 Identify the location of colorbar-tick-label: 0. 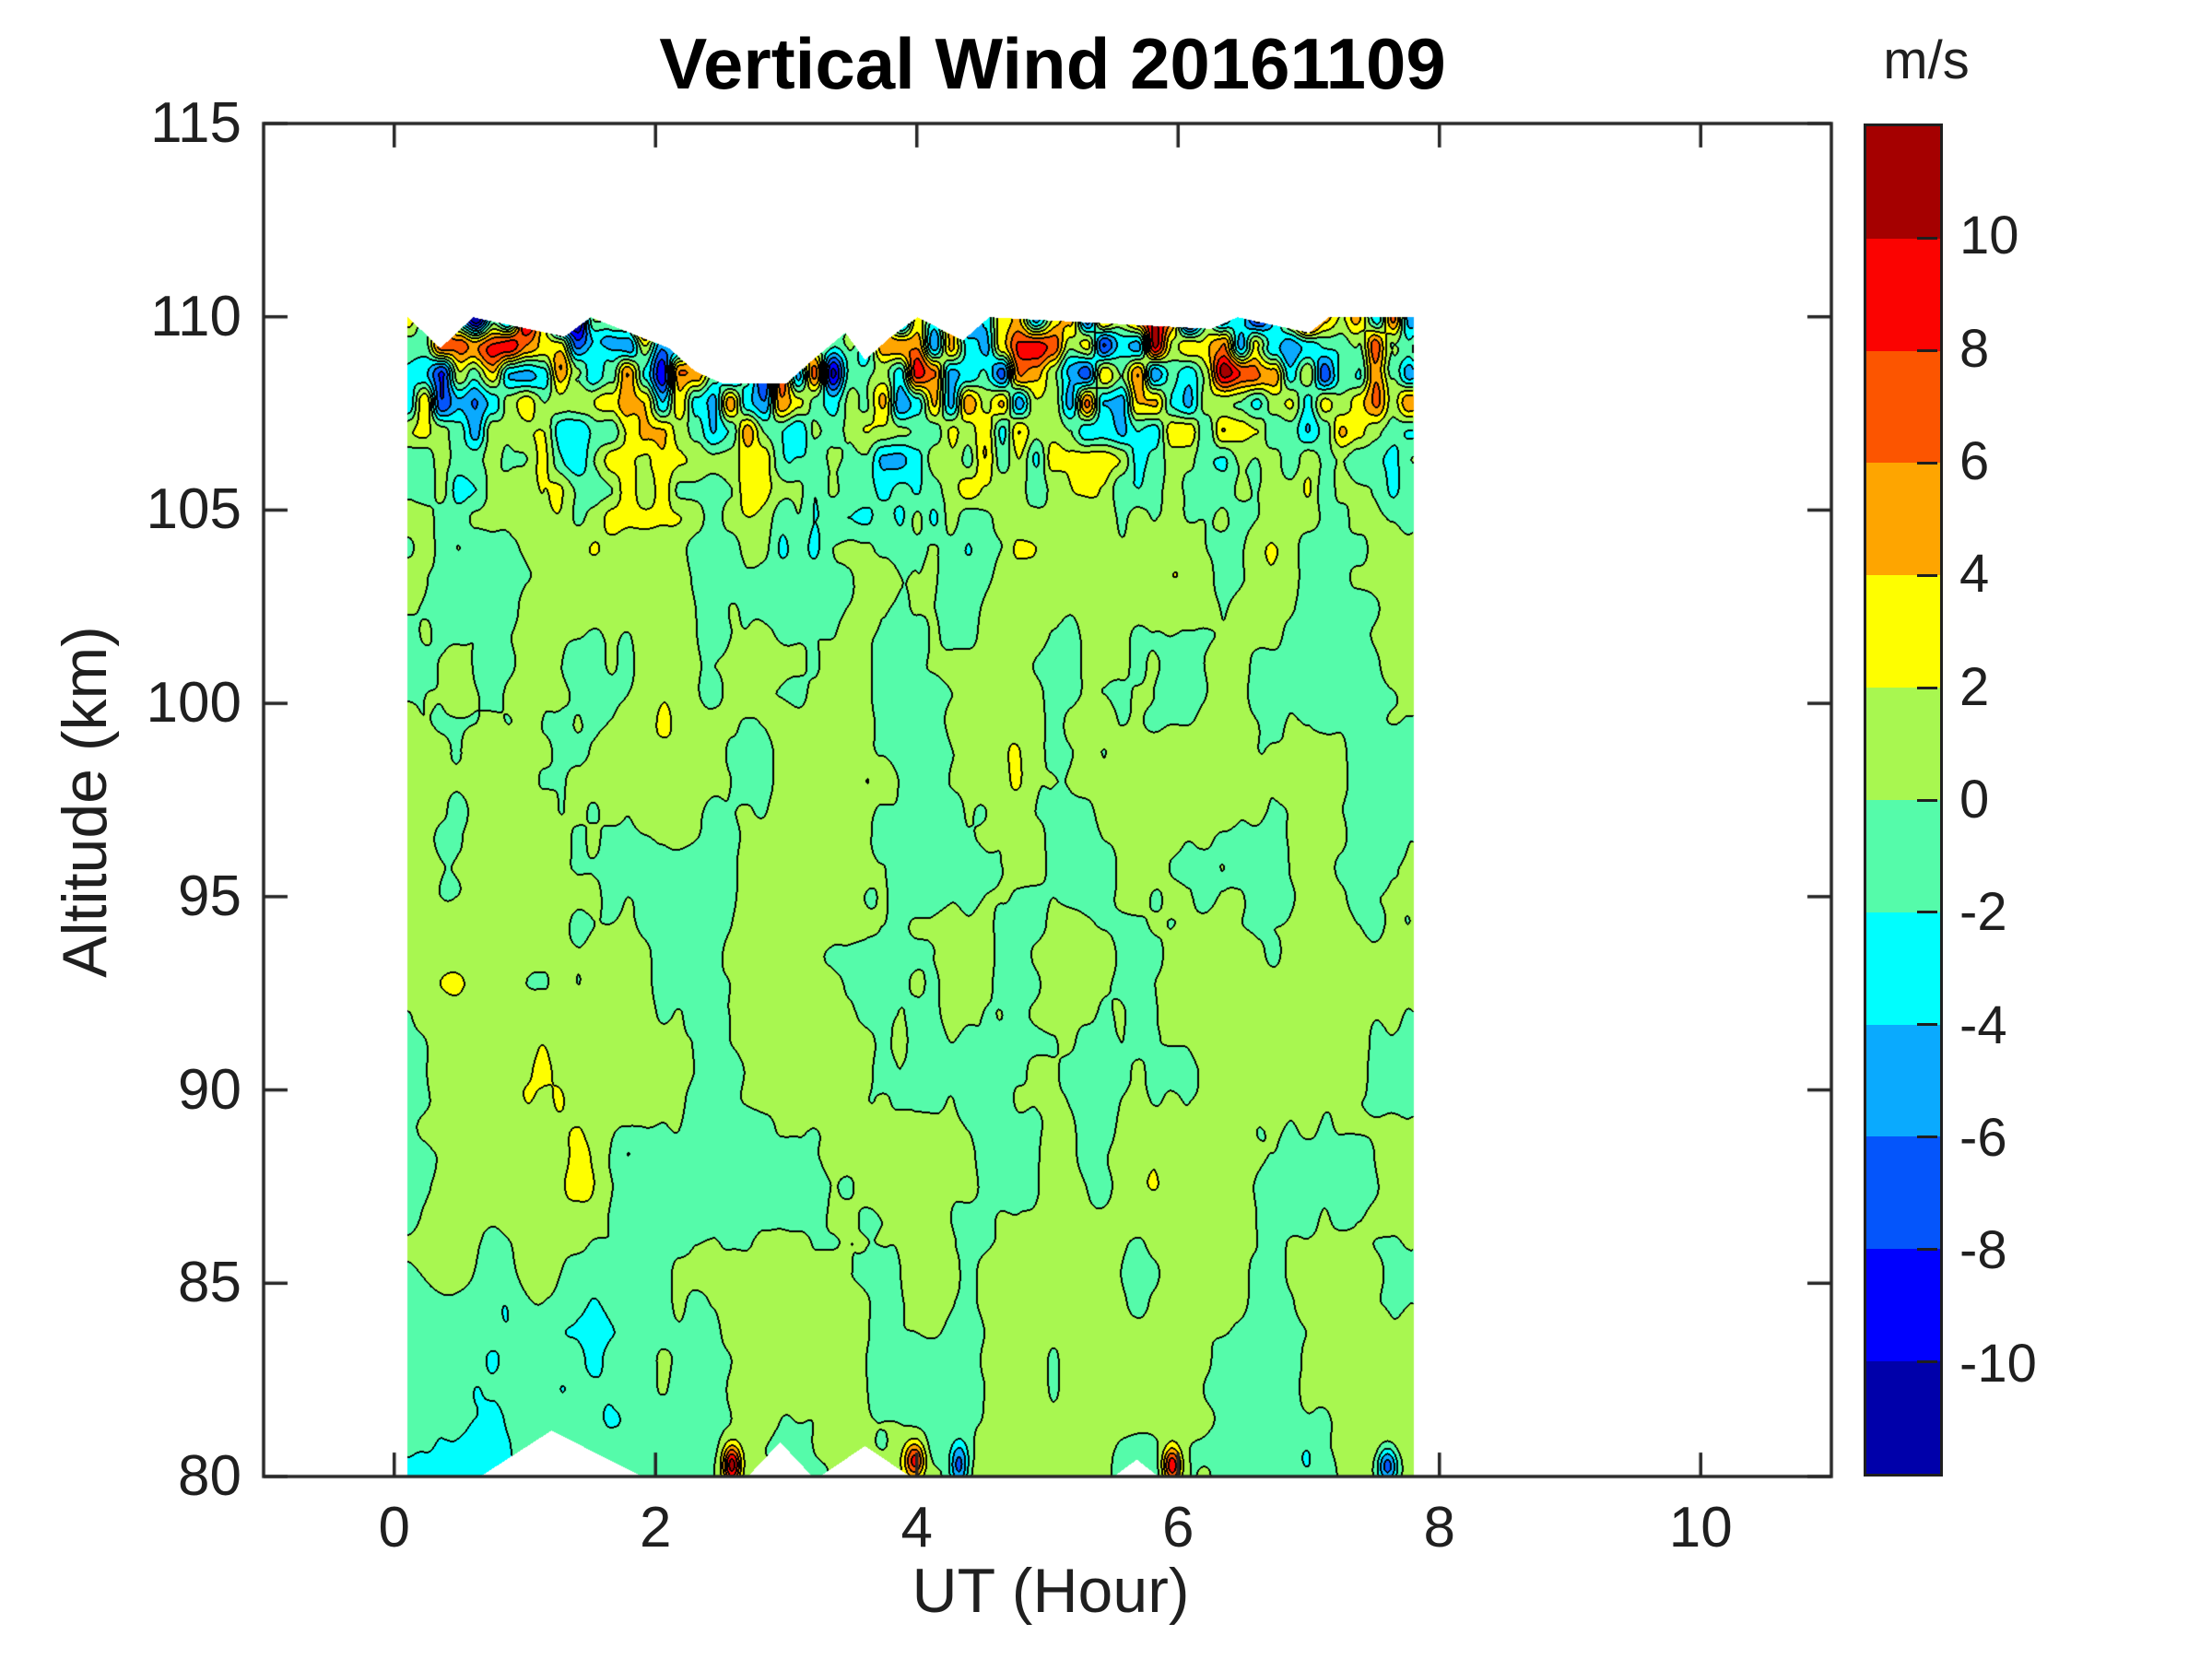
(1974, 800).